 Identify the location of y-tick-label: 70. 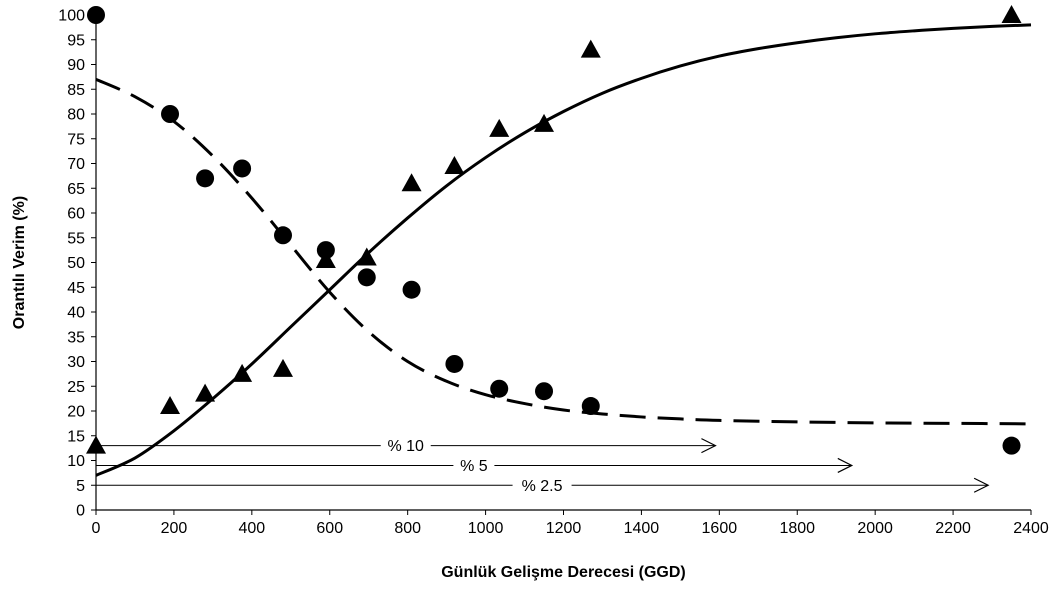
(76, 164).